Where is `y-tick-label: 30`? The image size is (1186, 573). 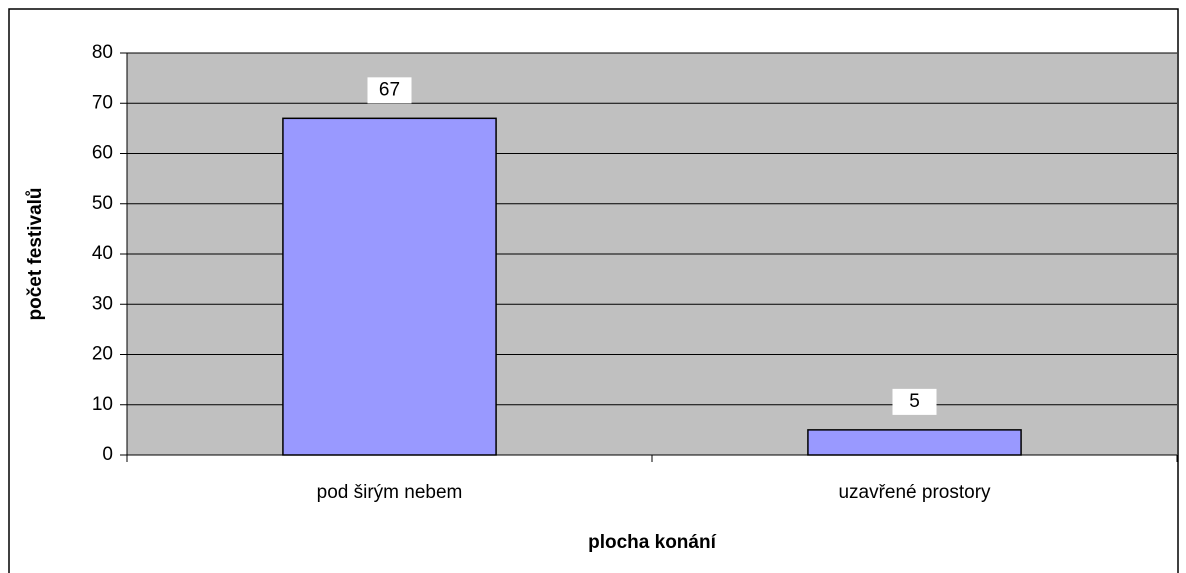
y-tick-label: 30 is located at coordinates (102, 303).